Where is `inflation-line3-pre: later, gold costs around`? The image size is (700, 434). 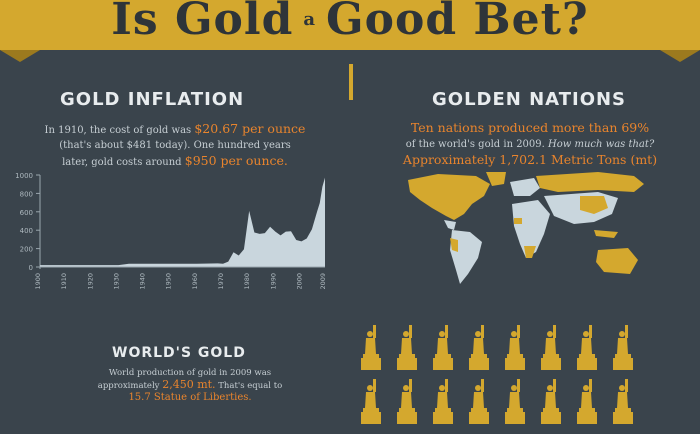
inflation-line3-pre: later, gold costs around is located at coordinates (123, 162).